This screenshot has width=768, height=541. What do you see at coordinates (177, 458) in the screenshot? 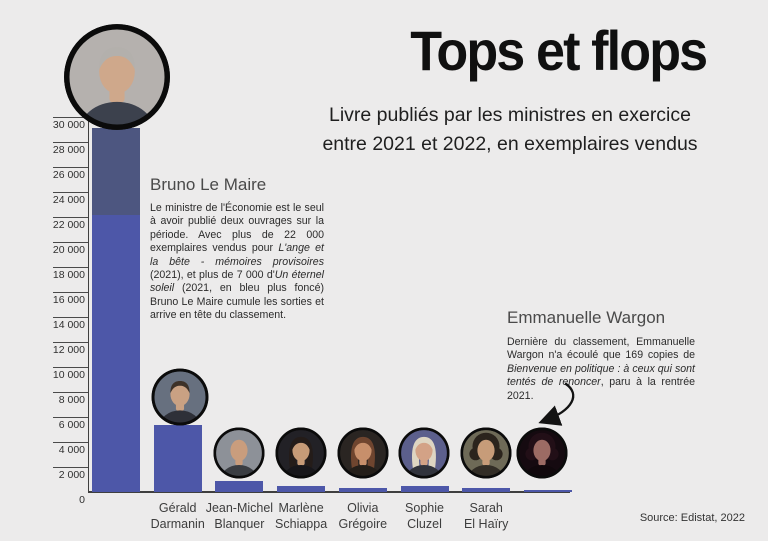
I see `bar-gerald-darmanin` at bounding box center [177, 458].